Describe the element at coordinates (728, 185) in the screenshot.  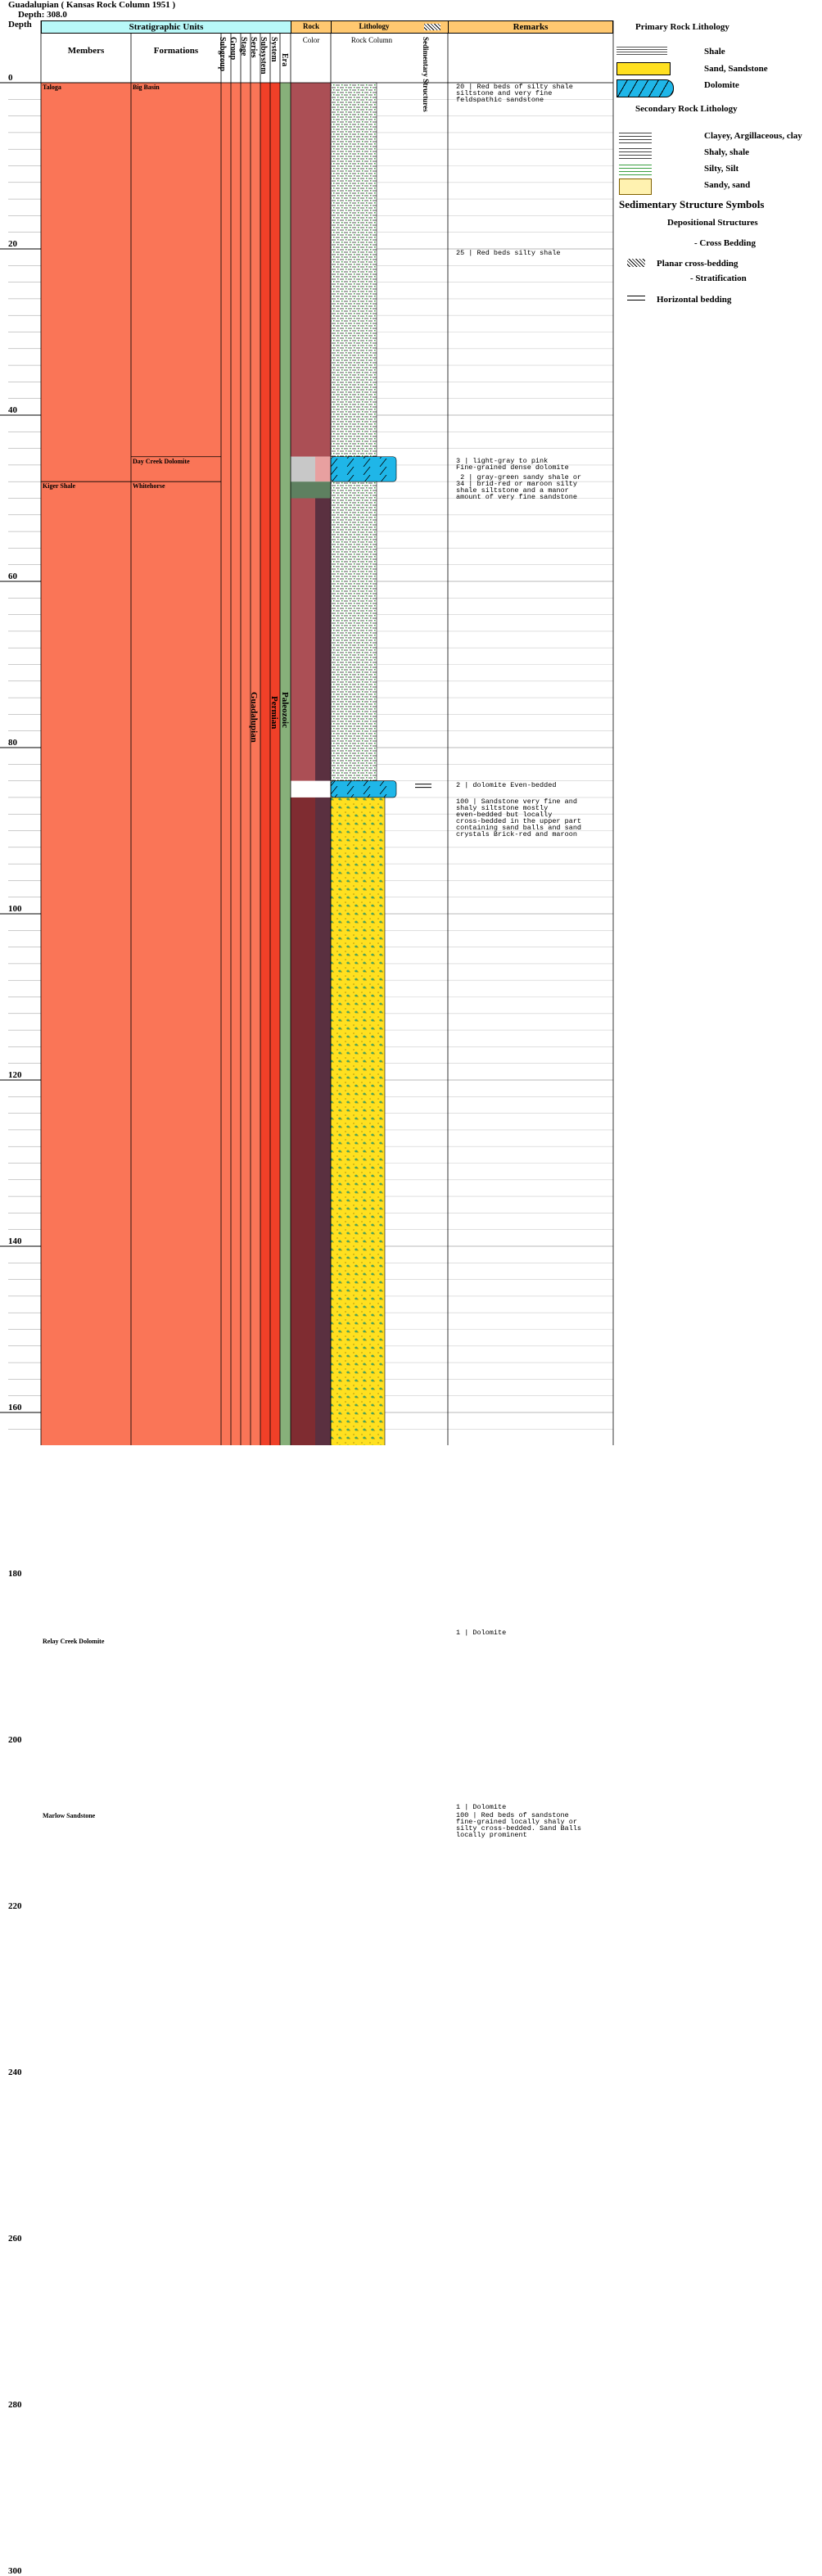
I see `legend-sandy: Sandy, sand` at that location.